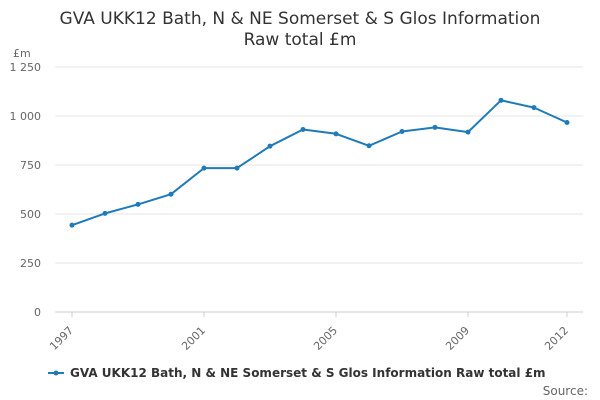 The image size is (600, 400). Describe the element at coordinates (556, 338) in the screenshot. I see `x-tick-label: 2012` at that location.